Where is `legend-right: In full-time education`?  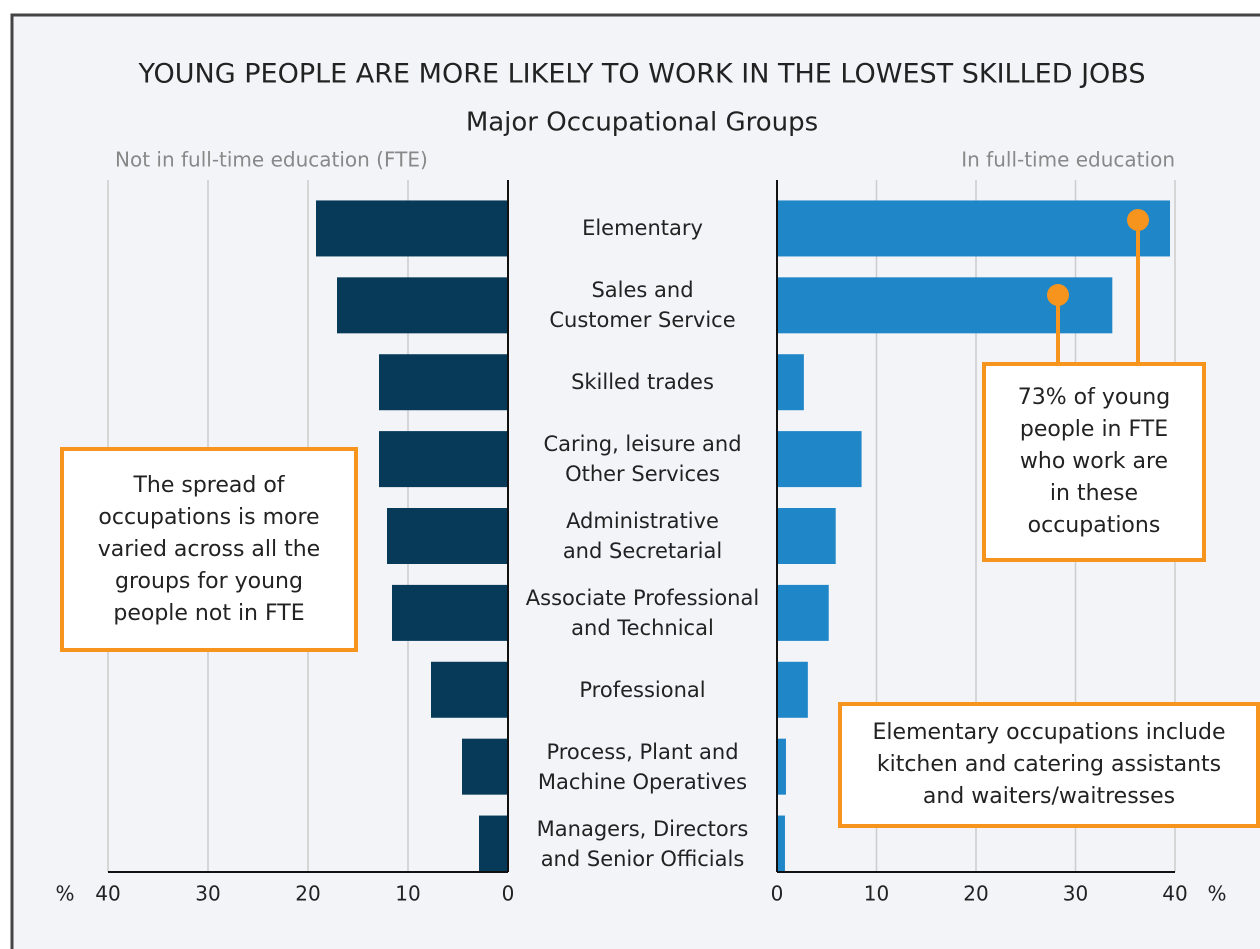 legend-right: In full-time education is located at coordinates (1068, 160).